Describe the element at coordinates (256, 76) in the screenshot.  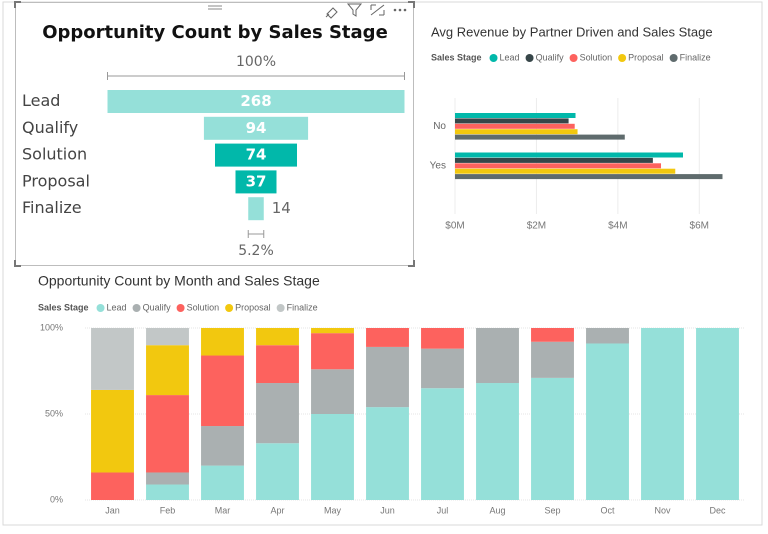
I see `top-bracket` at that location.